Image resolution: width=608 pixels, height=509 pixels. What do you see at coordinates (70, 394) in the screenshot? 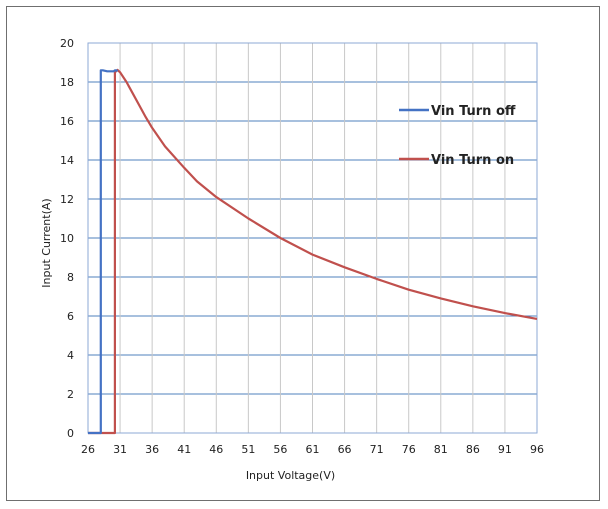
I see `y-tick-label: 2` at bounding box center [70, 394].